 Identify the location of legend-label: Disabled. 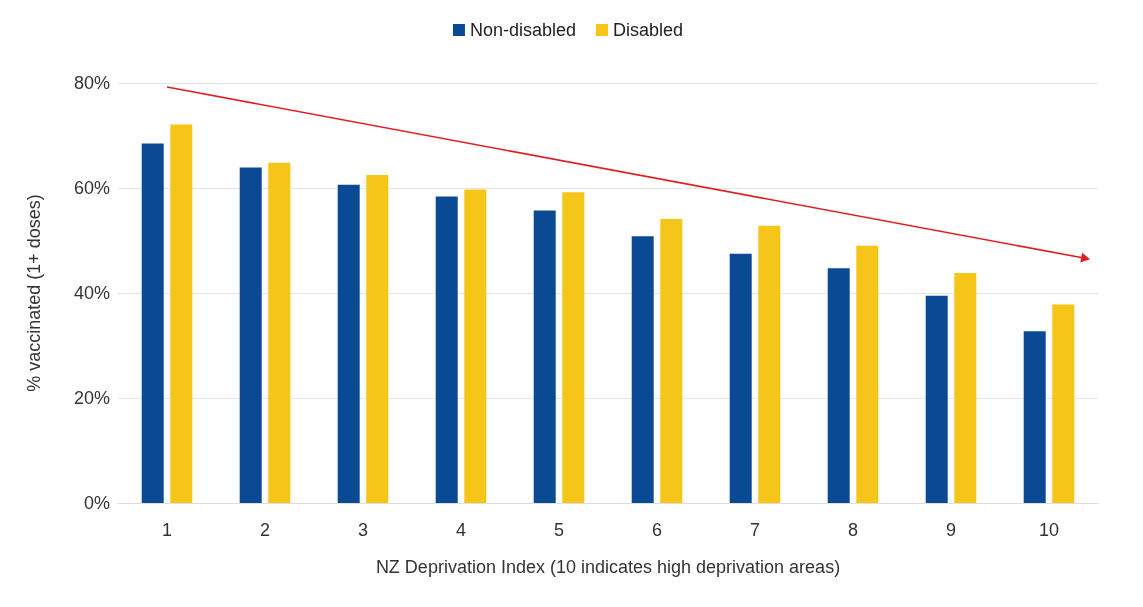
(648, 30).